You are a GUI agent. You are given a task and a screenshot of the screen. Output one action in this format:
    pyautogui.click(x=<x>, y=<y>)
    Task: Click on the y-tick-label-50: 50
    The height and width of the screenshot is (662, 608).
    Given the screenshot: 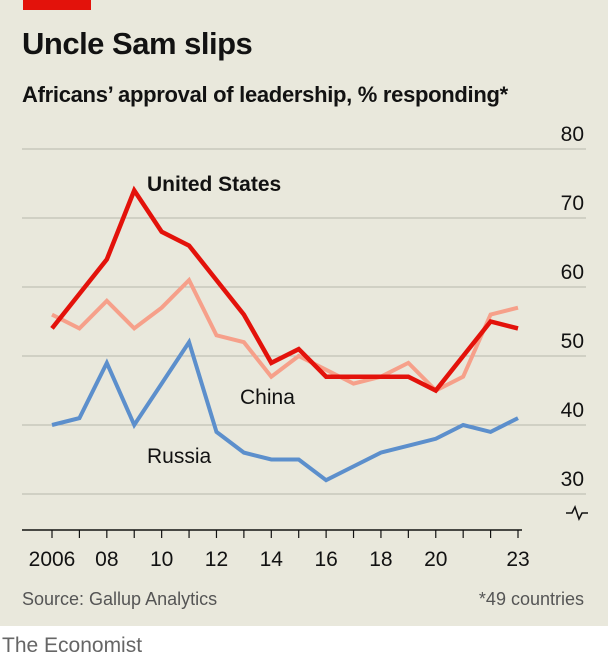 What is the action you would take?
    pyautogui.click(x=572, y=341)
    